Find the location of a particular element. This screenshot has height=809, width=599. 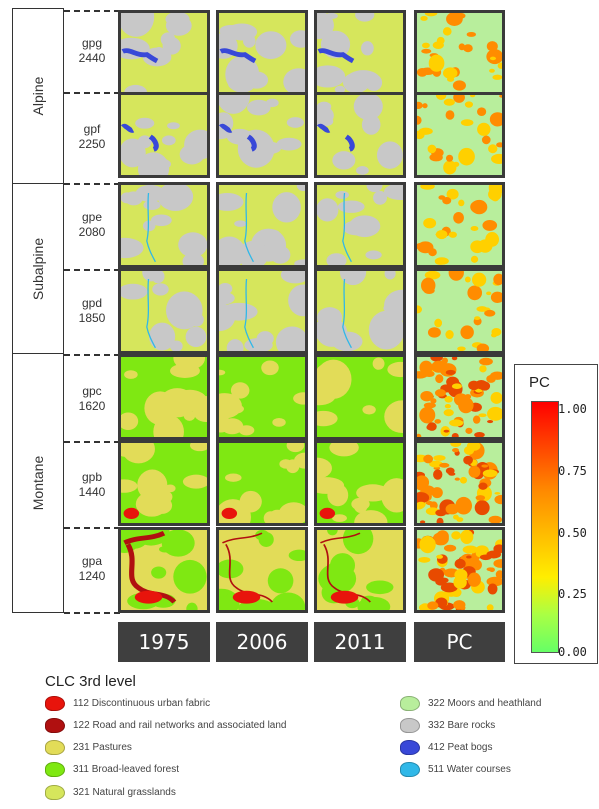

zone-alpine: Alpine is located at coordinates (38, 96).